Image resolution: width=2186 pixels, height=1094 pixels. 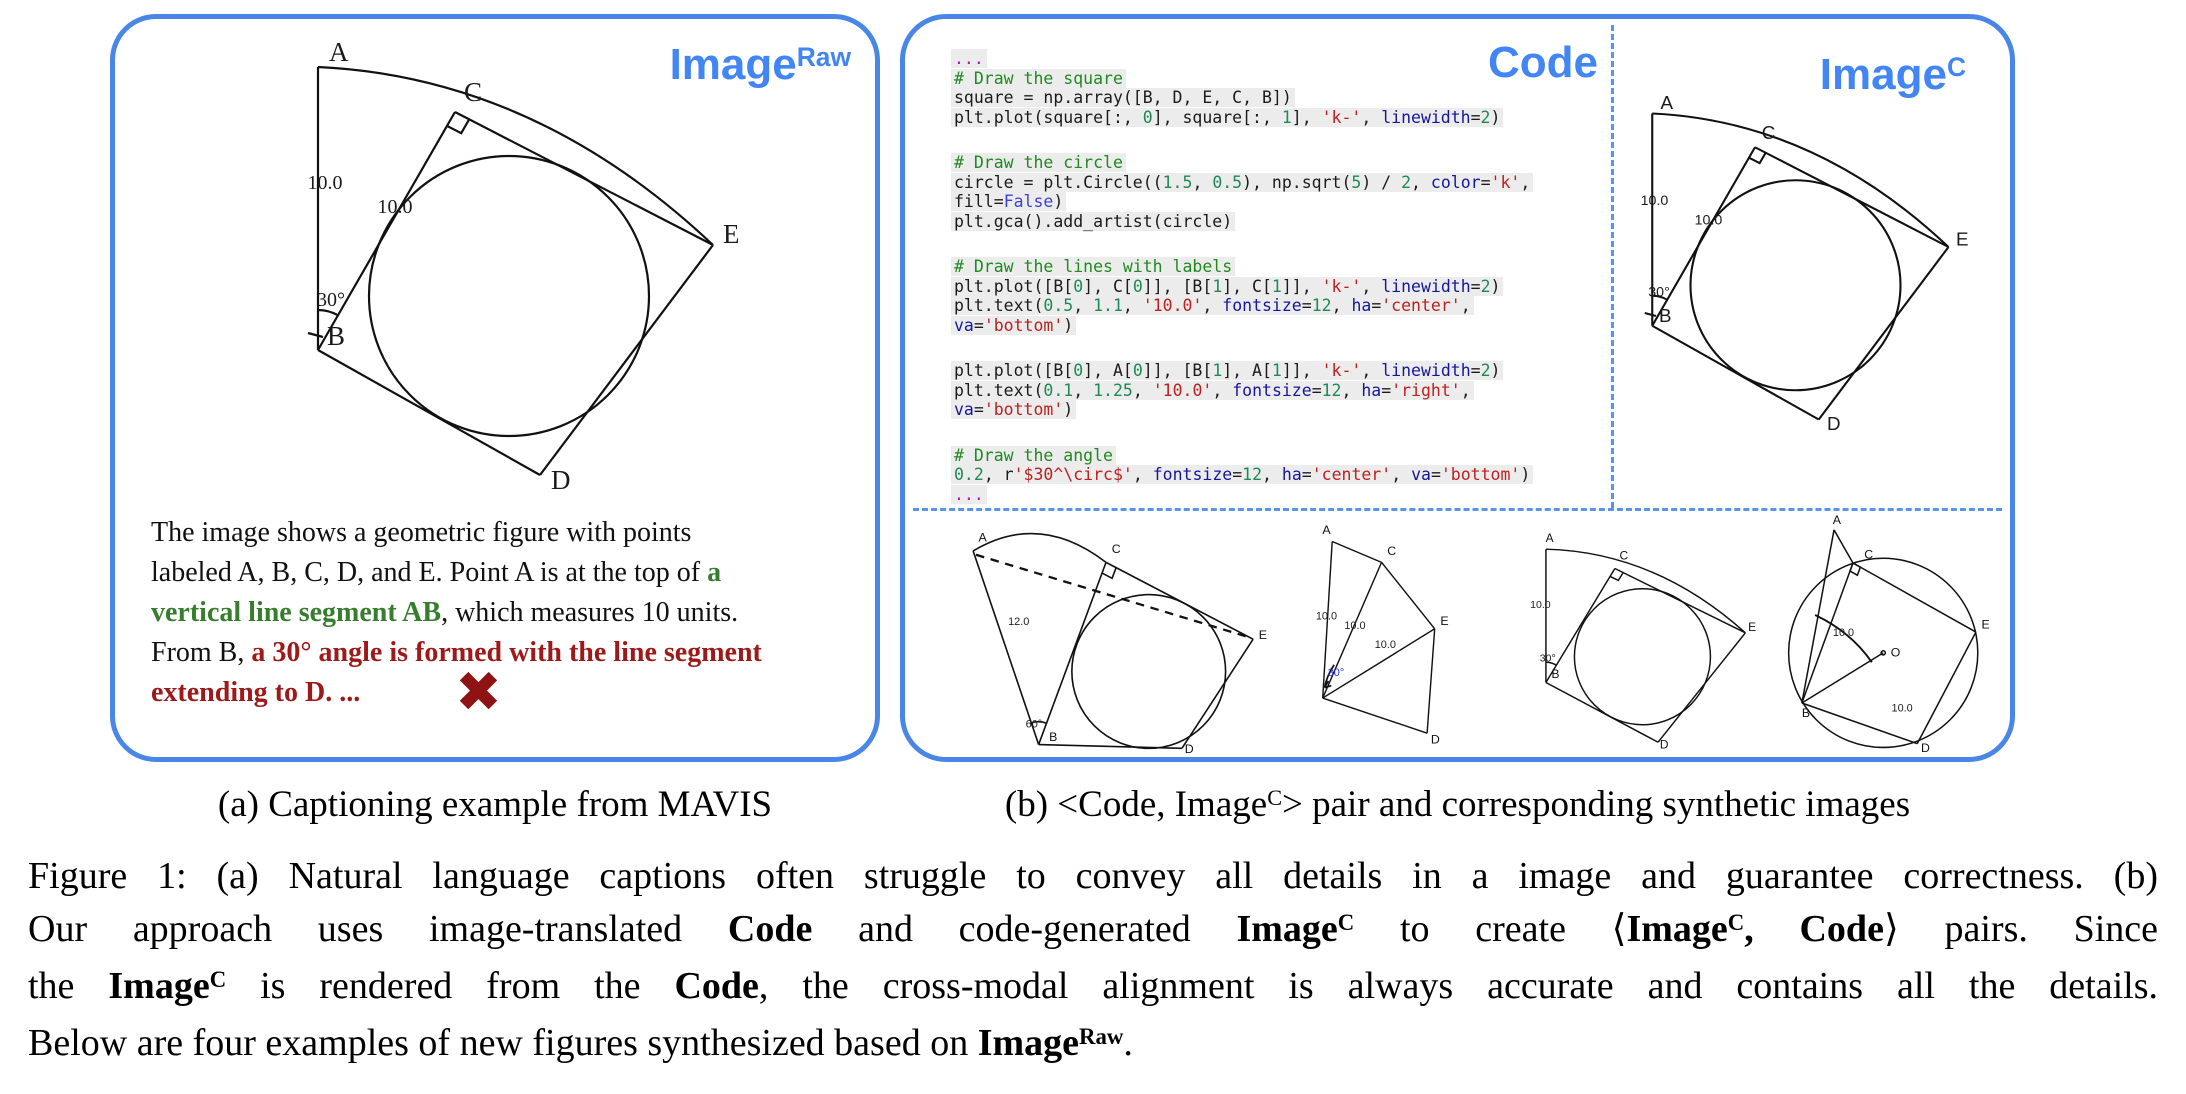 I want to click on angle-label: 30°, so click(x=1548, y=658).